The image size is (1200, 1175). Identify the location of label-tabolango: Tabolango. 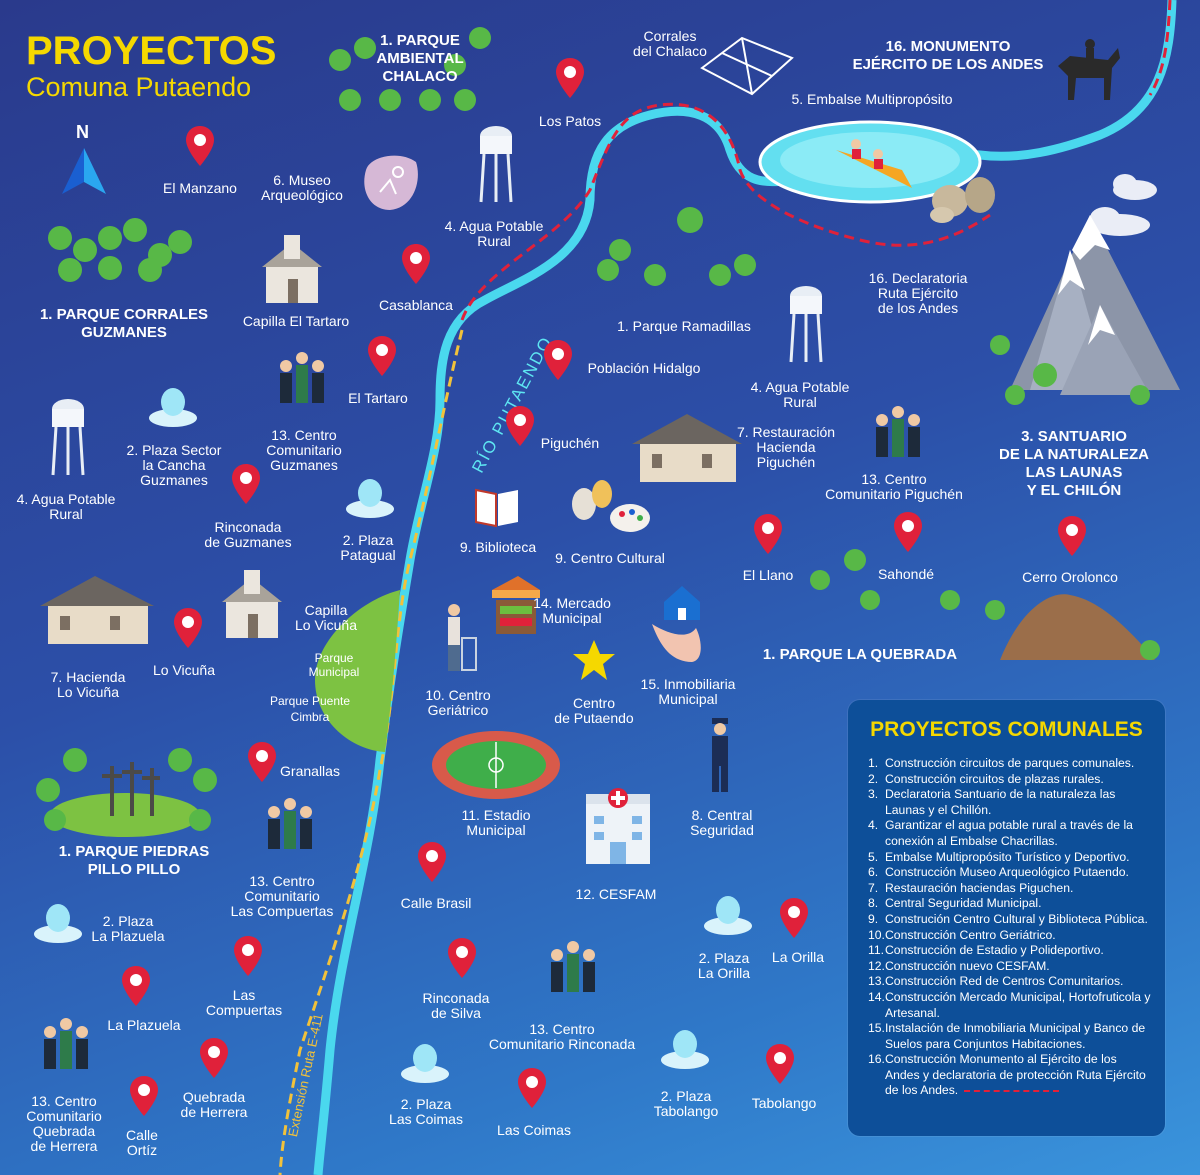
(784, 1103).